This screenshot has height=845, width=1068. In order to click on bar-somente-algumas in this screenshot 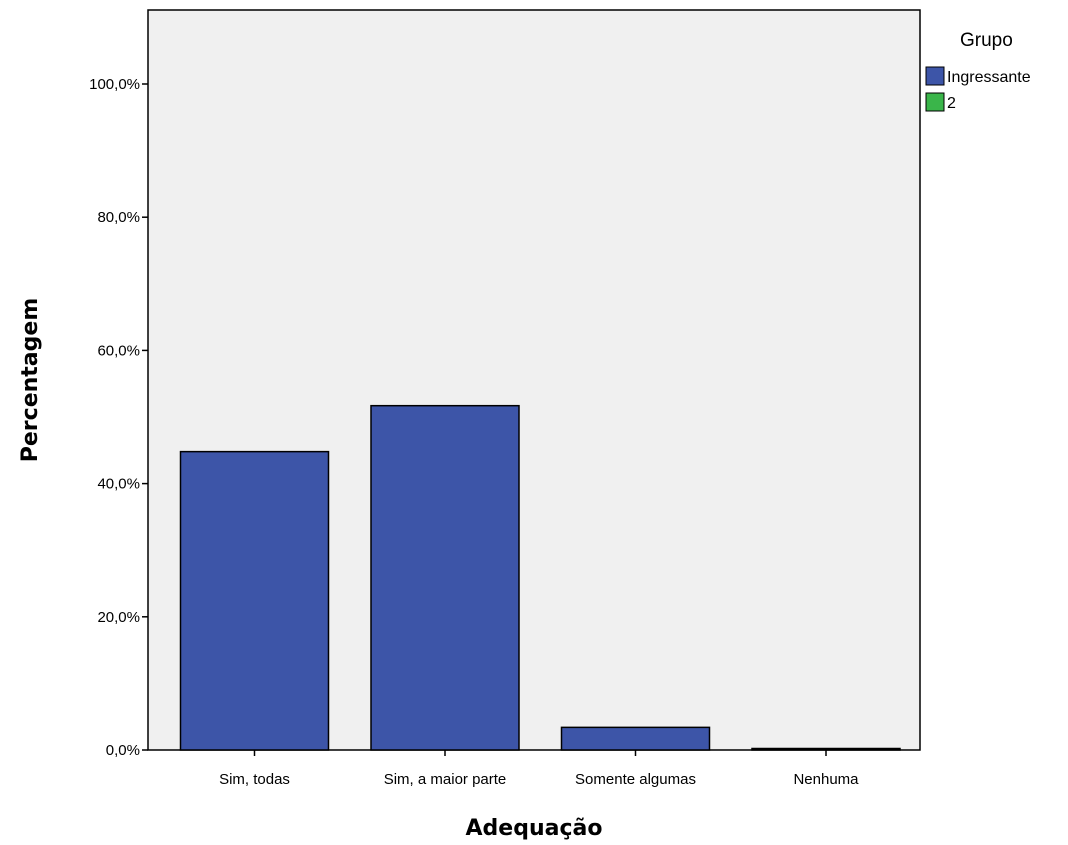, I will do `click(635, 738)`.